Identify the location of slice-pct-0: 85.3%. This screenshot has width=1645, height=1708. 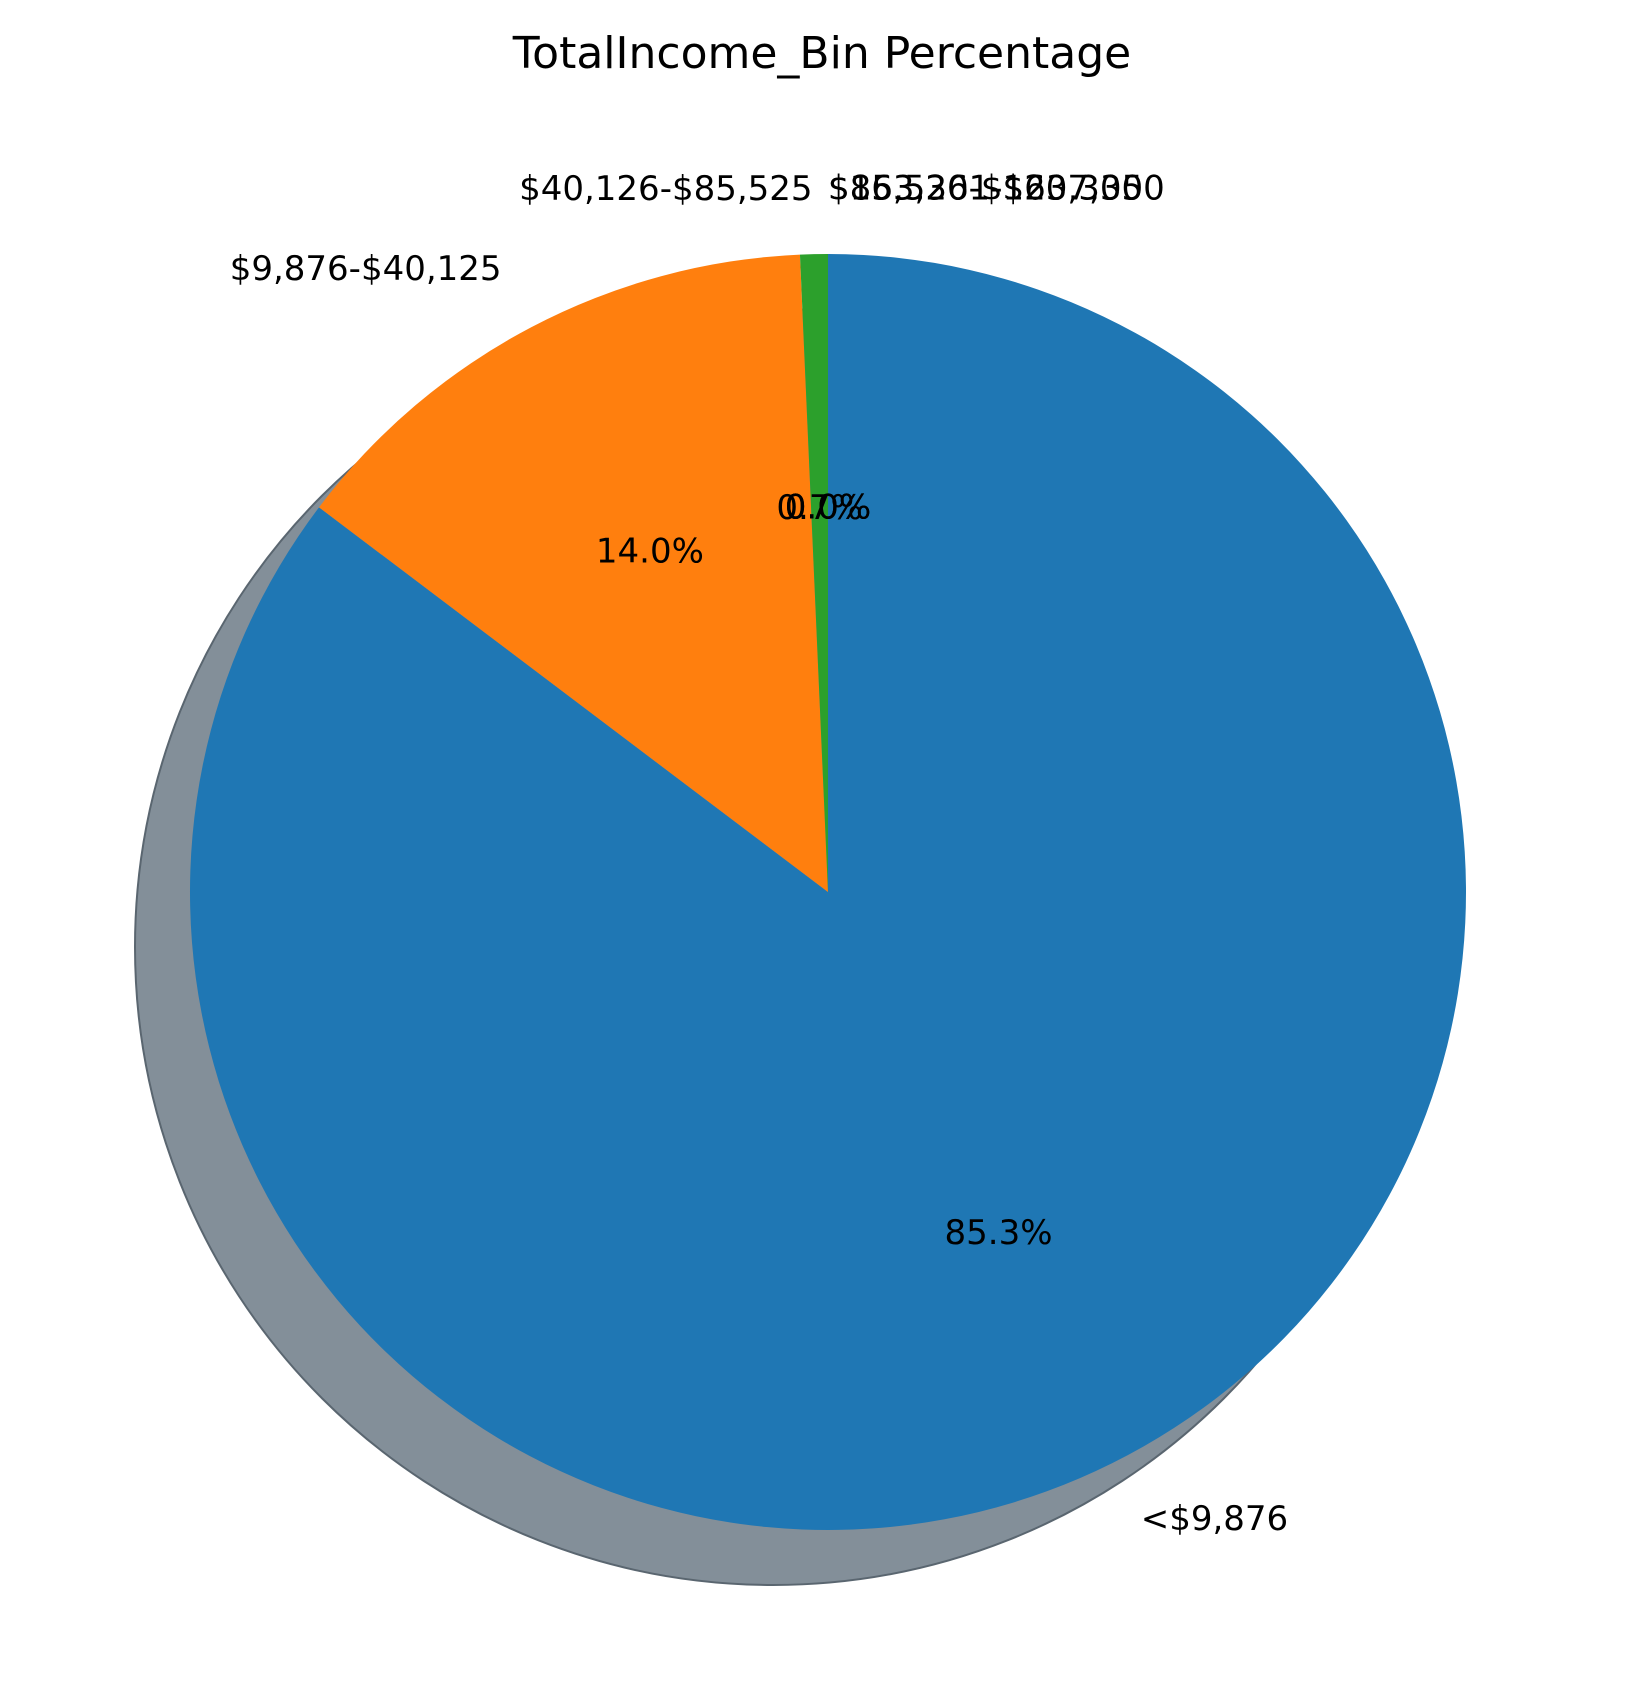
(999, 1233).